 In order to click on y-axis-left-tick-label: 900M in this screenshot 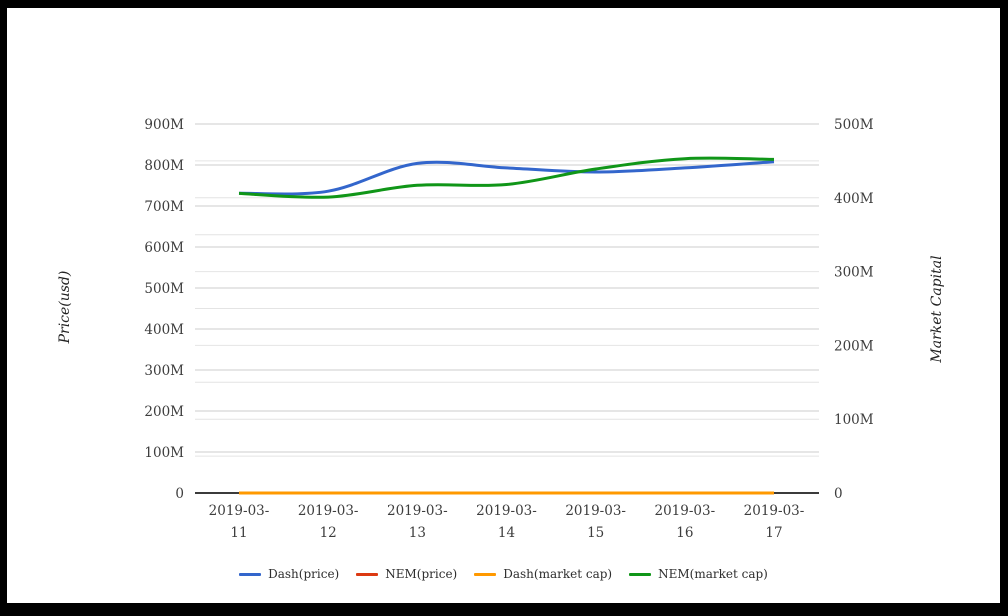, I will do `click(164, 125)`.